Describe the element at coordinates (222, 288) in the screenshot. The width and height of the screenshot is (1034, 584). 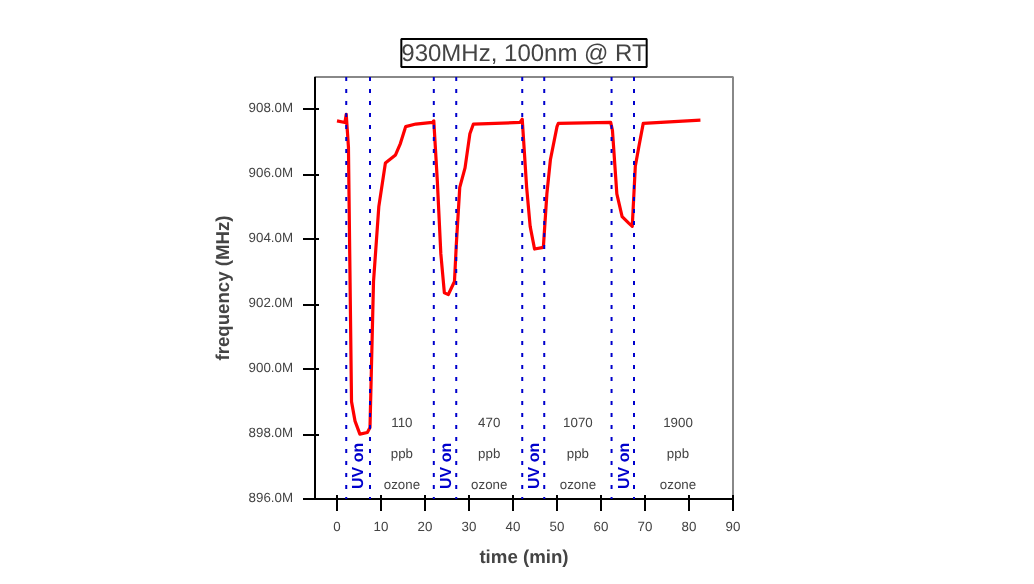
I see `y-axis-title: frequency (MHz)` at that location.